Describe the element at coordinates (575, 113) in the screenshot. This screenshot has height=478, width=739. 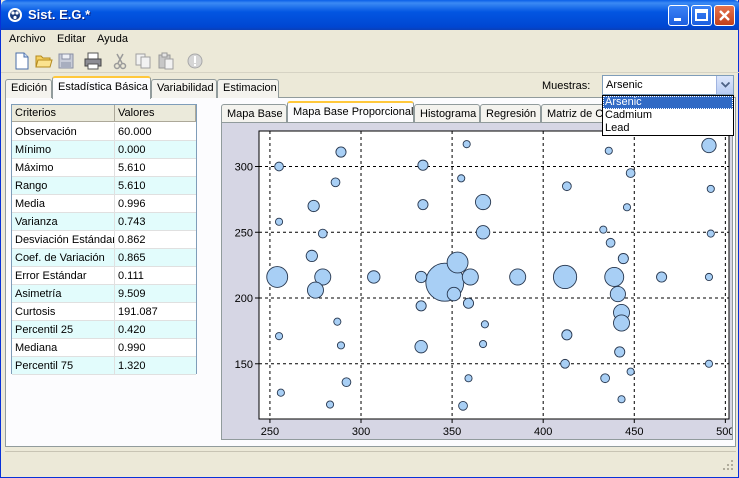
I see `tab-matriz-de-correlacion: Matriz de Co` at that location.